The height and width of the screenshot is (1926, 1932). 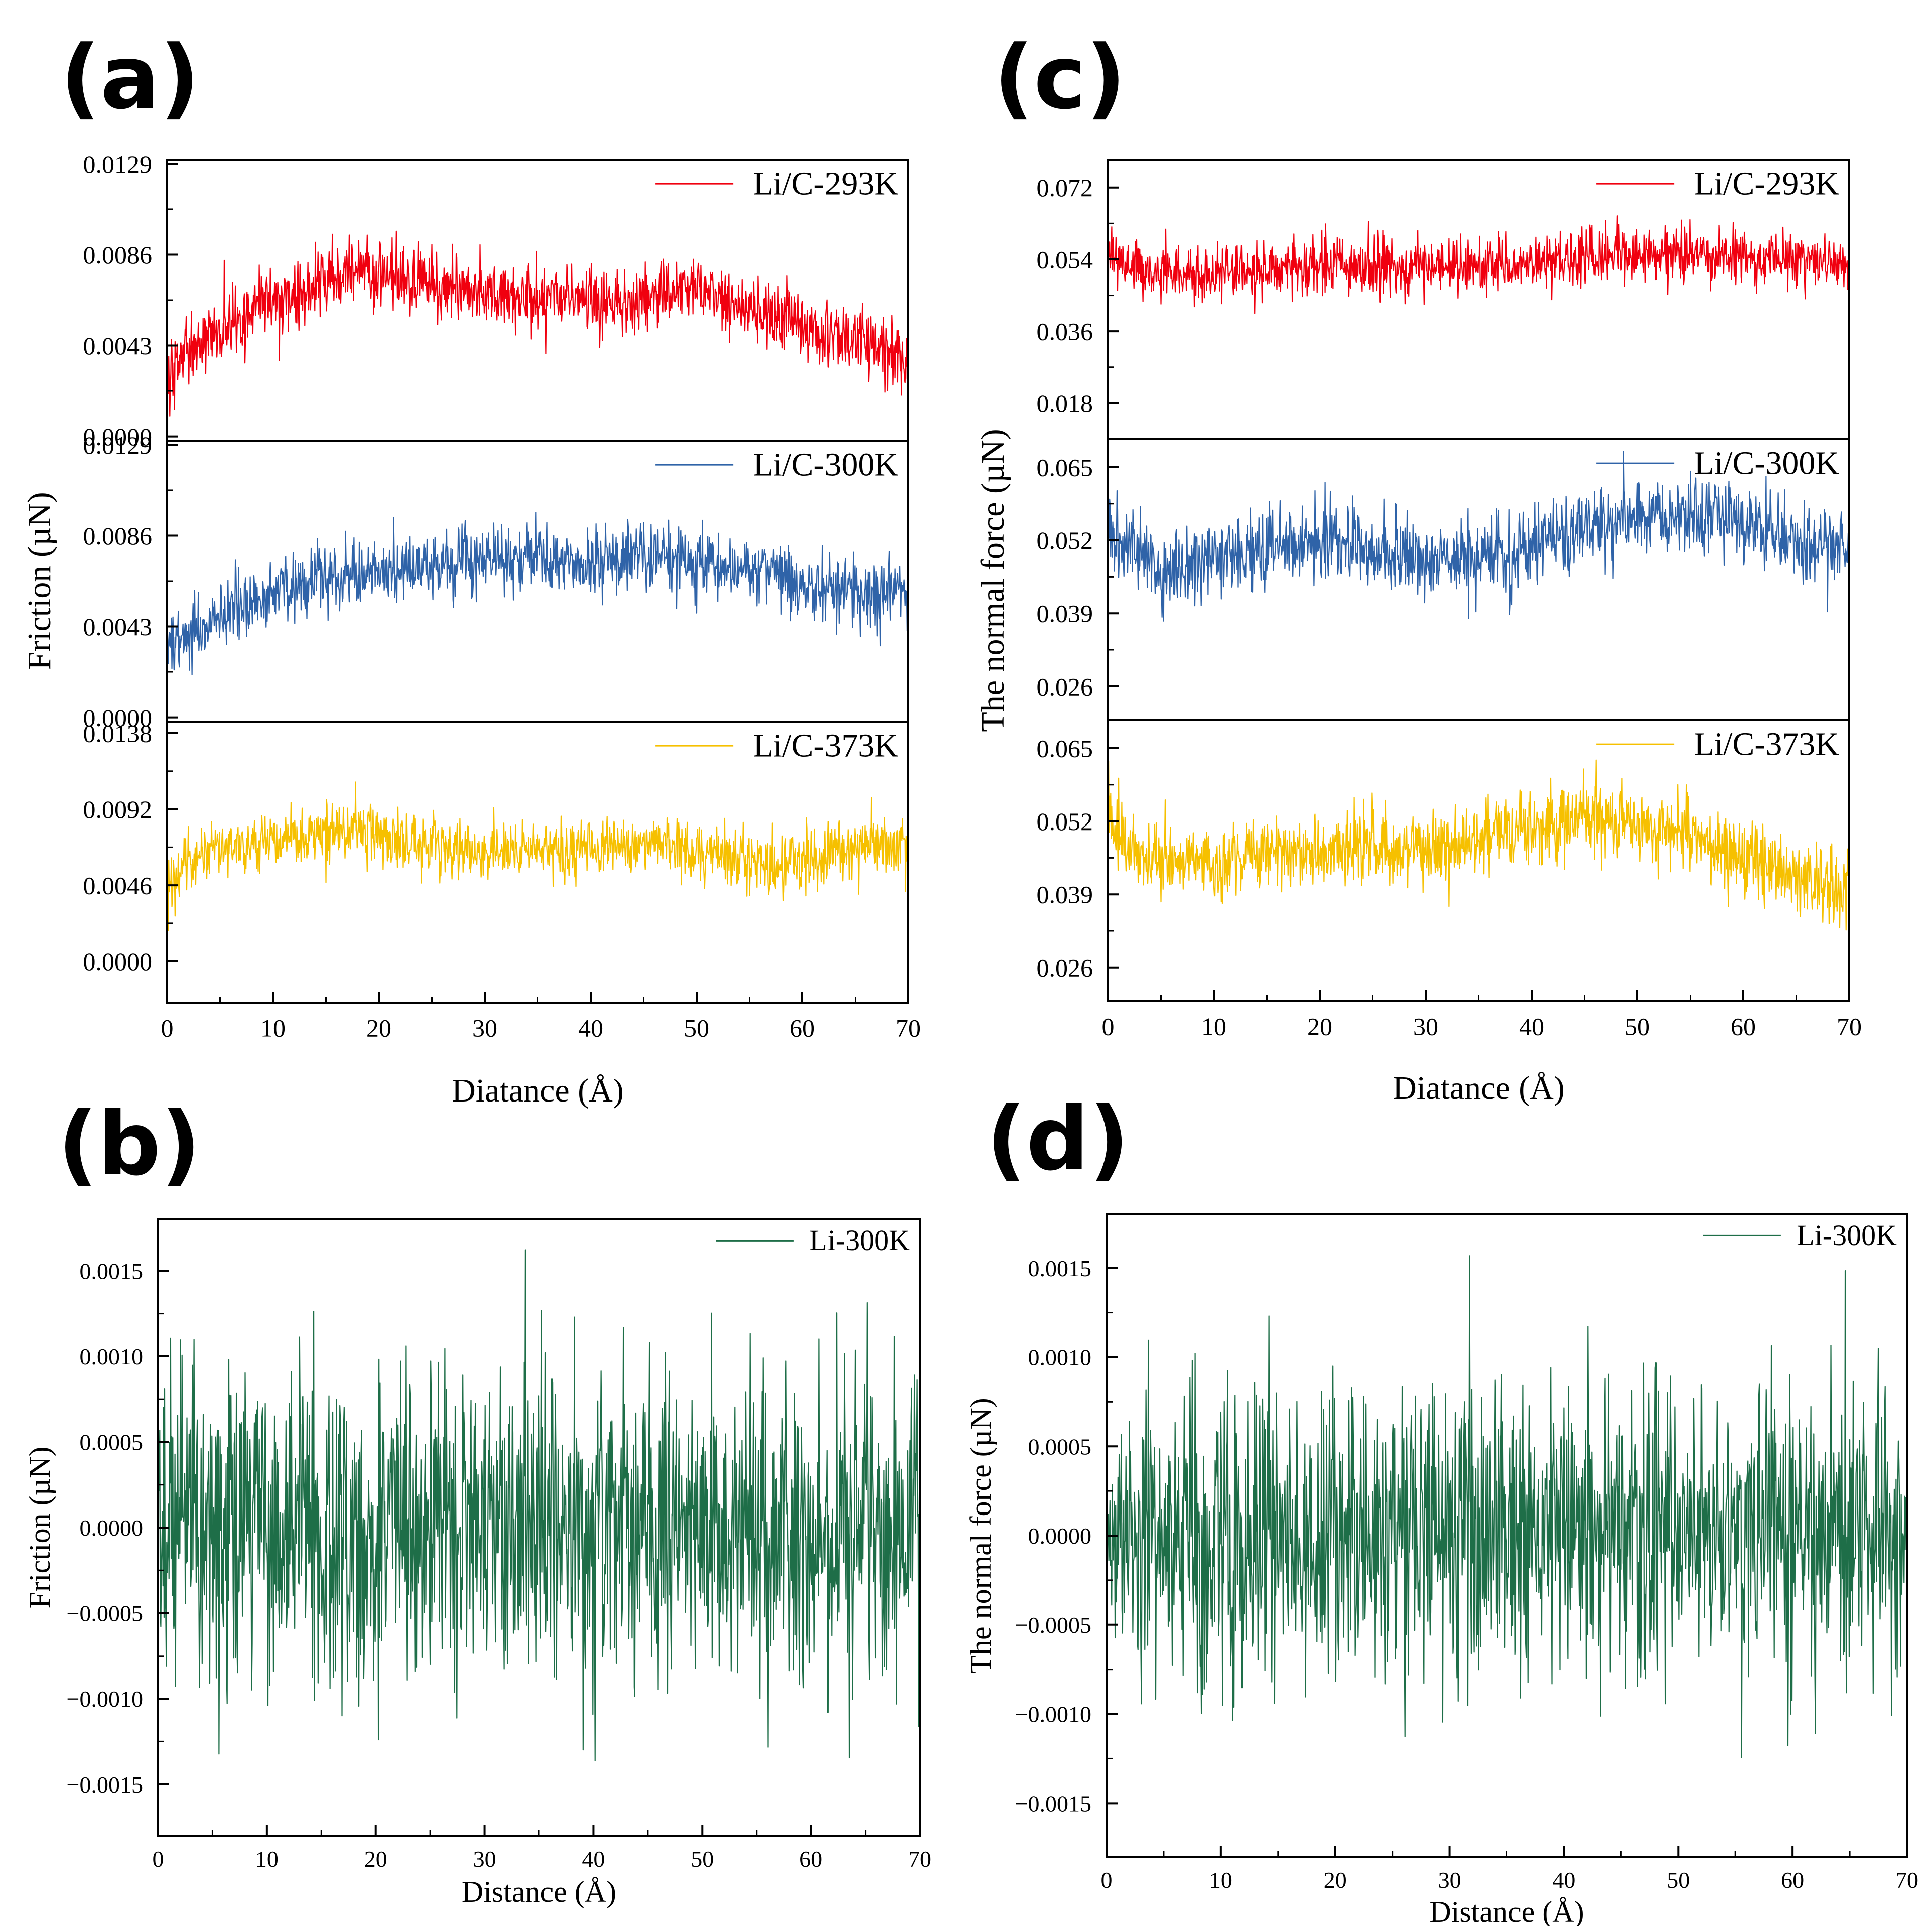 What do you see at coordinates (130, 78) in the screenshot?
I see `panel-label-a: (a)` at bounding box center [130, 78].